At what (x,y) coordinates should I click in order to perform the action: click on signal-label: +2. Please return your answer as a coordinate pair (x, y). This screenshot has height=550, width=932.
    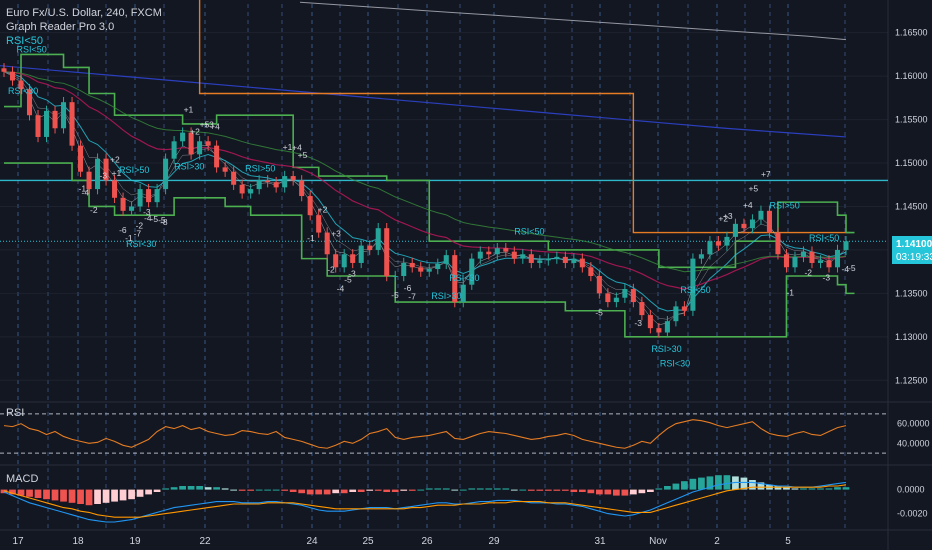
    Looking at the image, I should click on (723, 219).